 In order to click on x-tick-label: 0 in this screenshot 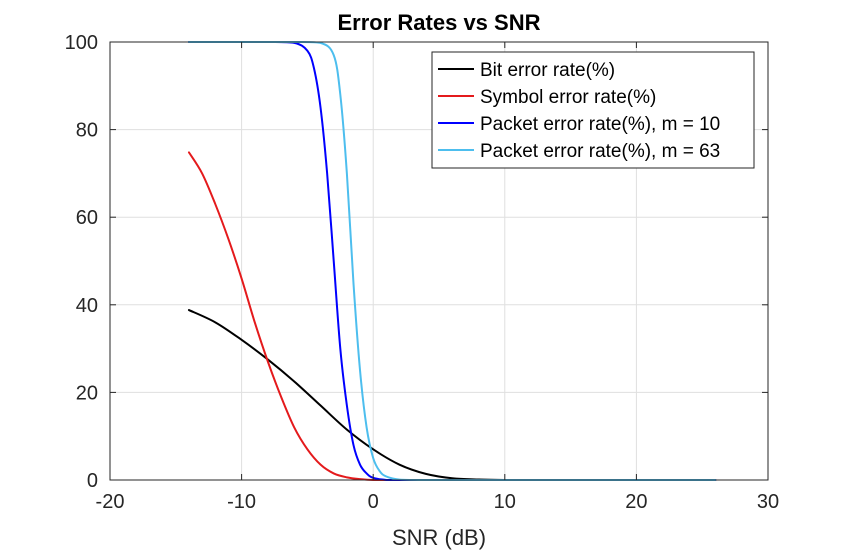, I will do `click(373, 502)`.